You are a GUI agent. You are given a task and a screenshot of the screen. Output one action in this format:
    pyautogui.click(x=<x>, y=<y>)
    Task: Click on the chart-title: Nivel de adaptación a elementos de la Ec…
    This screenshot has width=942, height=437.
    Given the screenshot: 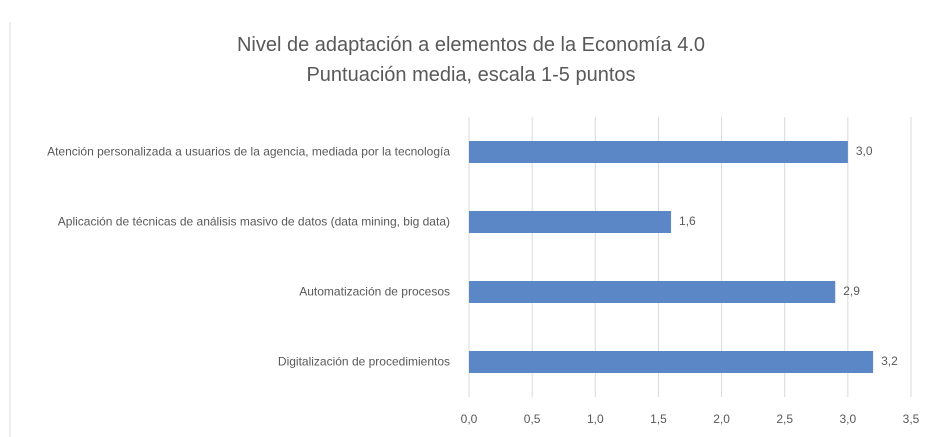 What is the action you would take?
    pyautogui.click(x=471, y=45)
    